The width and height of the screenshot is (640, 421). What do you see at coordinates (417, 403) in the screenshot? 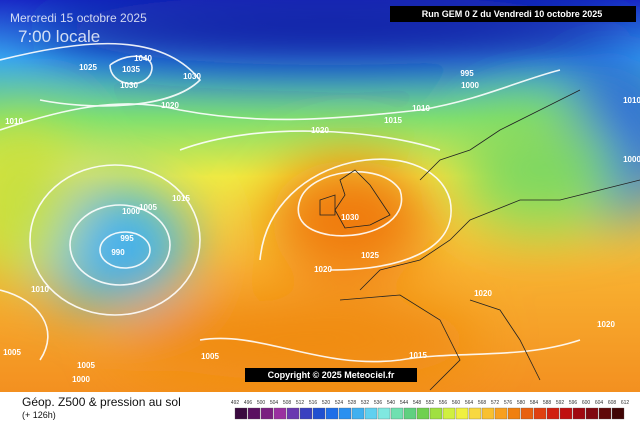
I see `legend-tick-label: 548` at bounding box center [417, 403].